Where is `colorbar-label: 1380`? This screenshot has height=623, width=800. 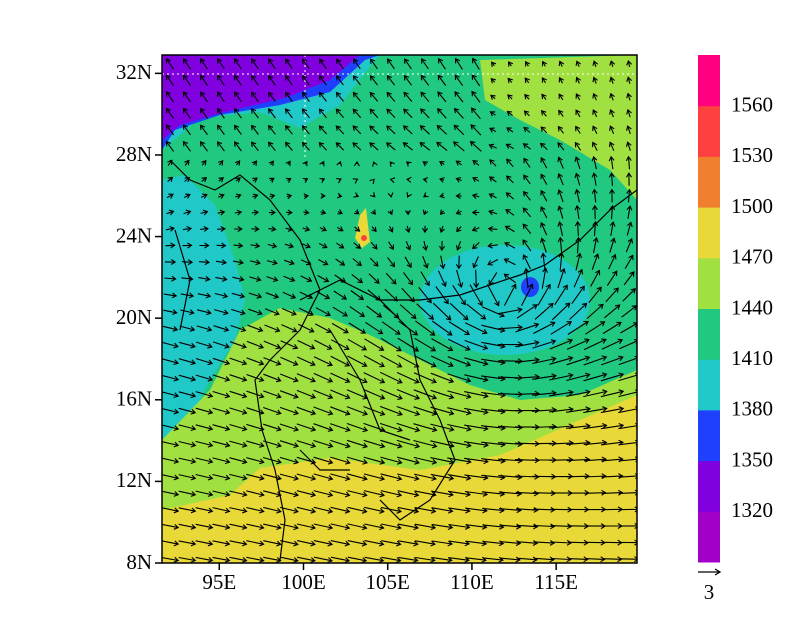 colorbar-label: 1380 is located at coordinates (752, 409).